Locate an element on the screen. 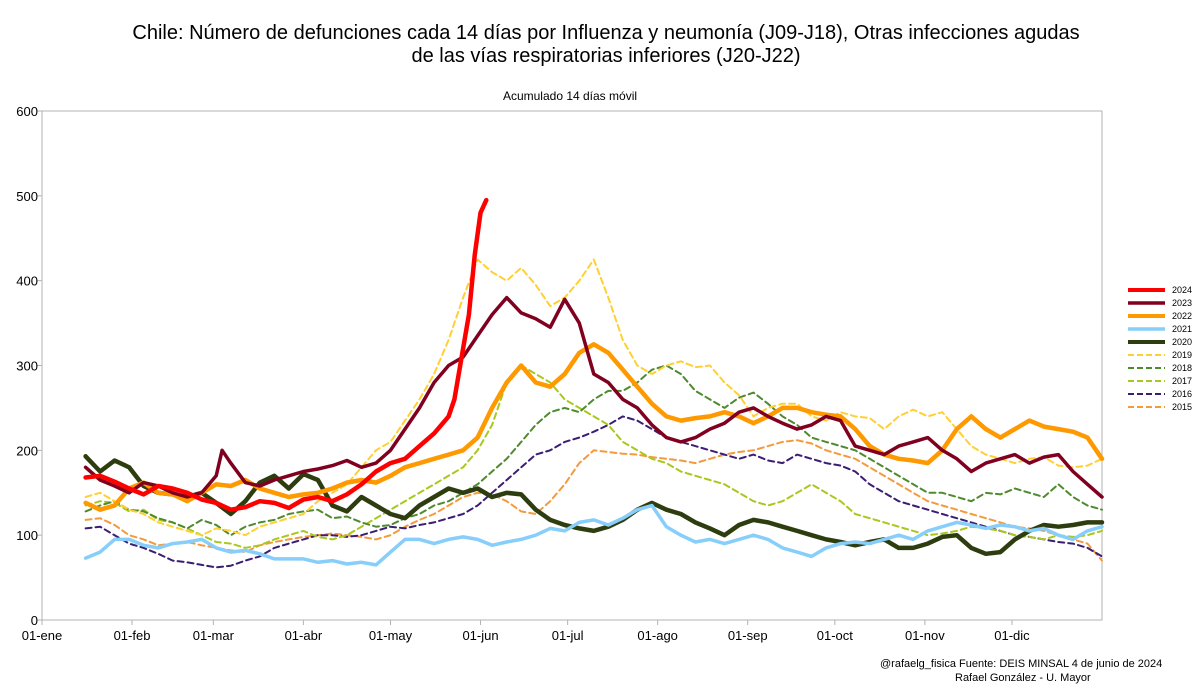 Image resolution: width=1200 pixels, height=697 pixels. chart-legend: 2024 2023 2022 2021 2020 2019 2018 2017 2016 2015 is located at coordinates (1160, 348).